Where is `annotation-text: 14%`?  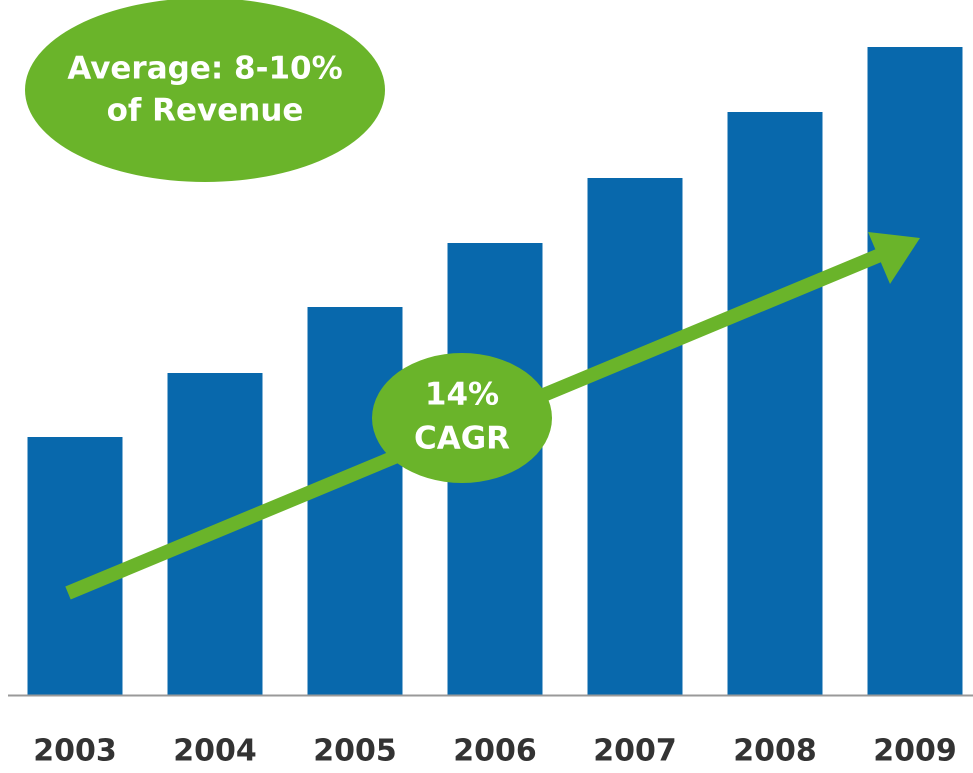 annotation-text: 14% is located at coordinates (462, 395).